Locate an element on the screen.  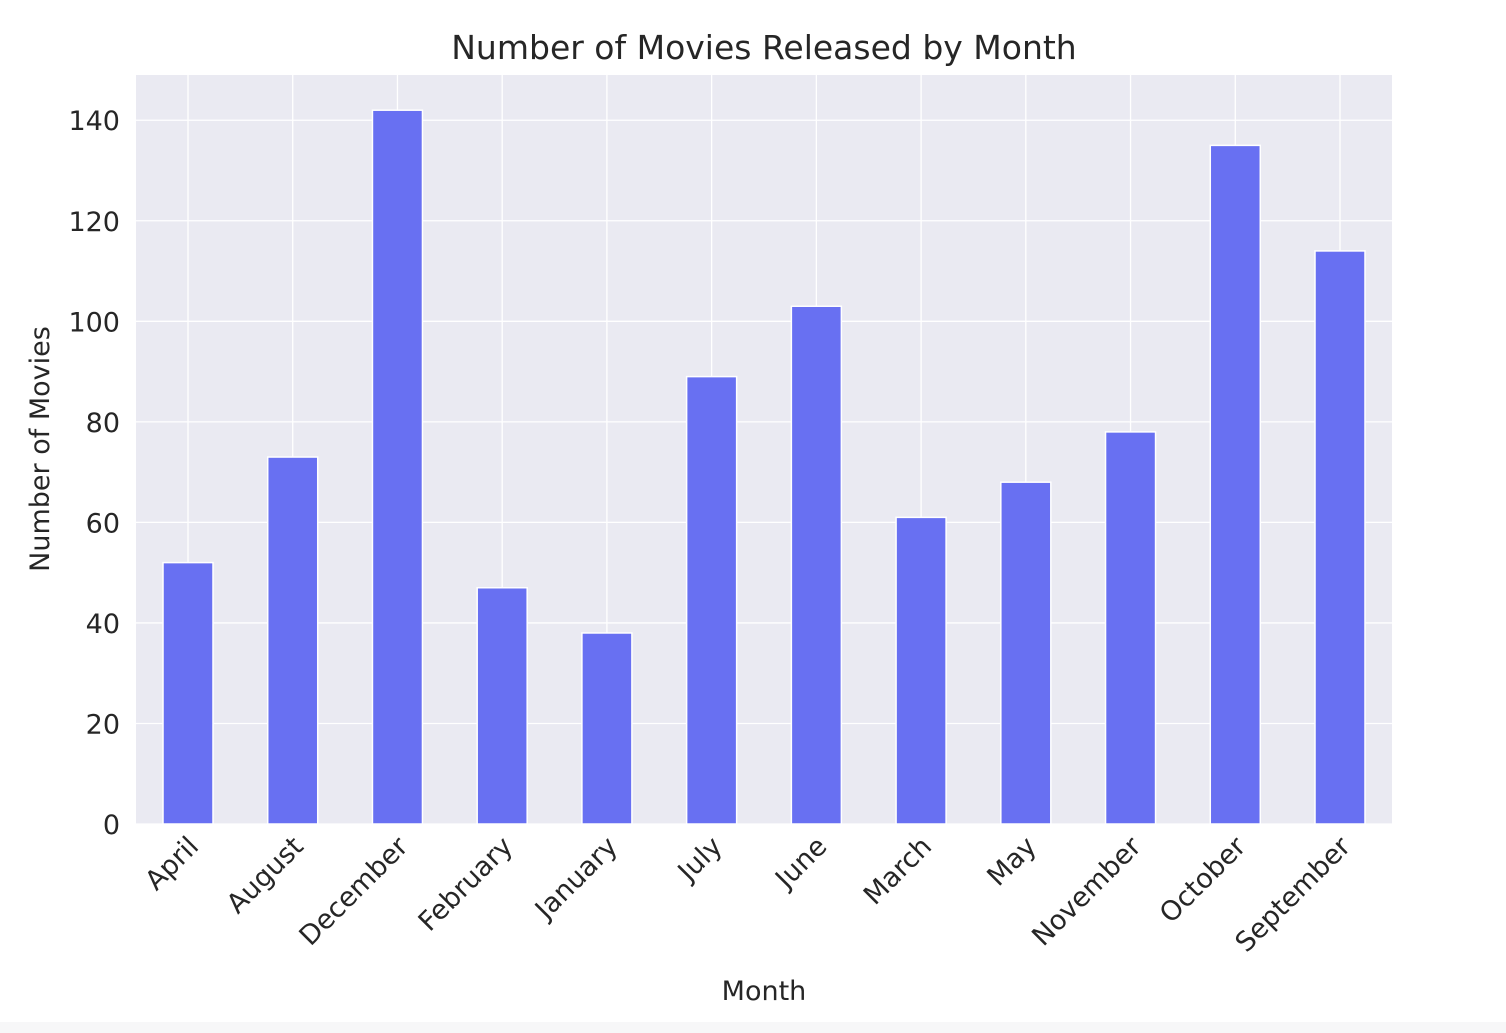
y-tick-label: 120 is located at coordinates (94, 222).